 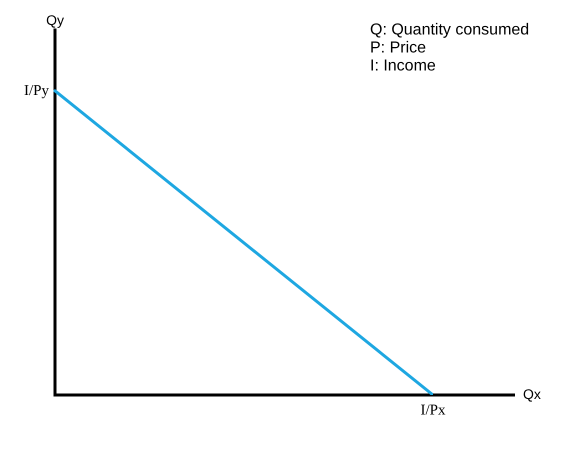 I want to click on text: I: Income, so click(x=403, y=65).